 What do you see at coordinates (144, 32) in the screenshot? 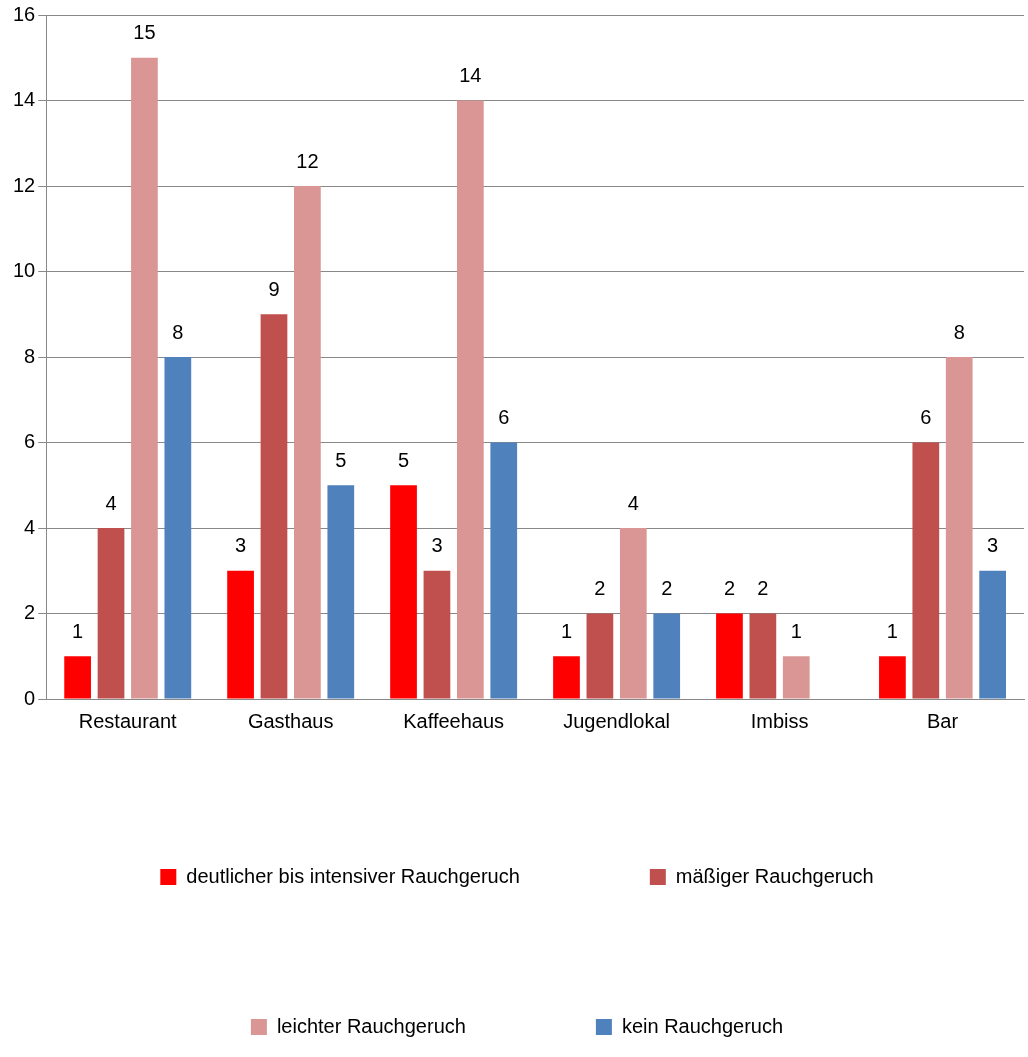
I see `data-label: 15` at bounding box center [144, 32].